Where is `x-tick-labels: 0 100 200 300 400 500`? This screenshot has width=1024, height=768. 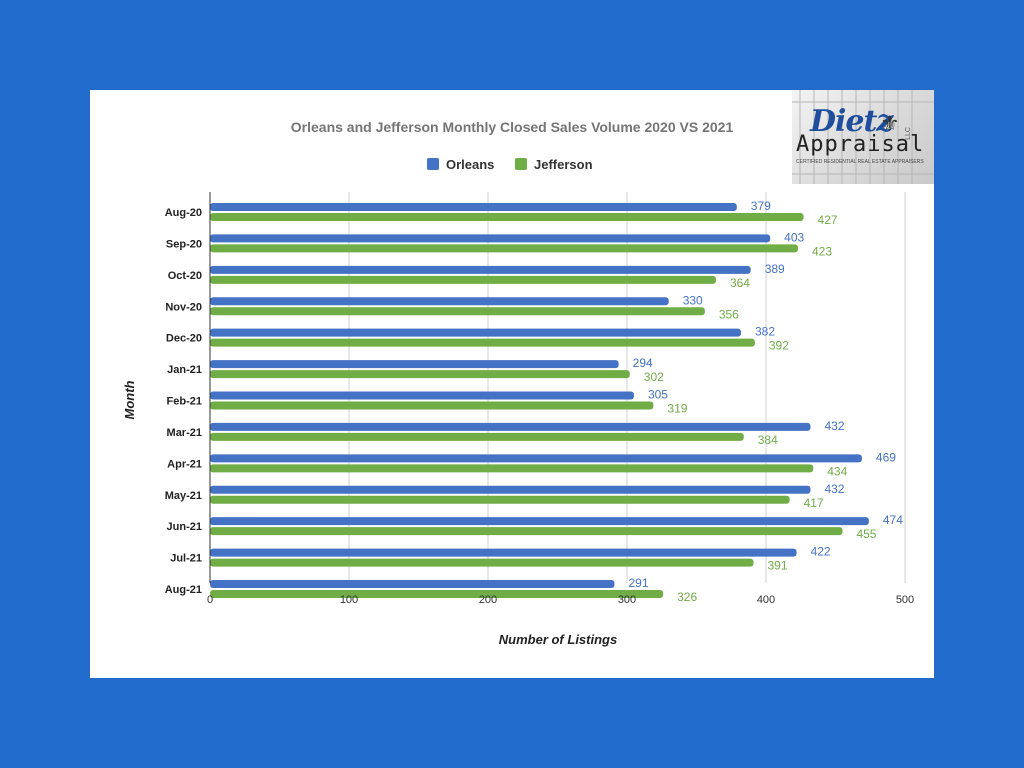 x-tick-labels: 0 100 200 300 400 500 is located at coordinates (560, 600).